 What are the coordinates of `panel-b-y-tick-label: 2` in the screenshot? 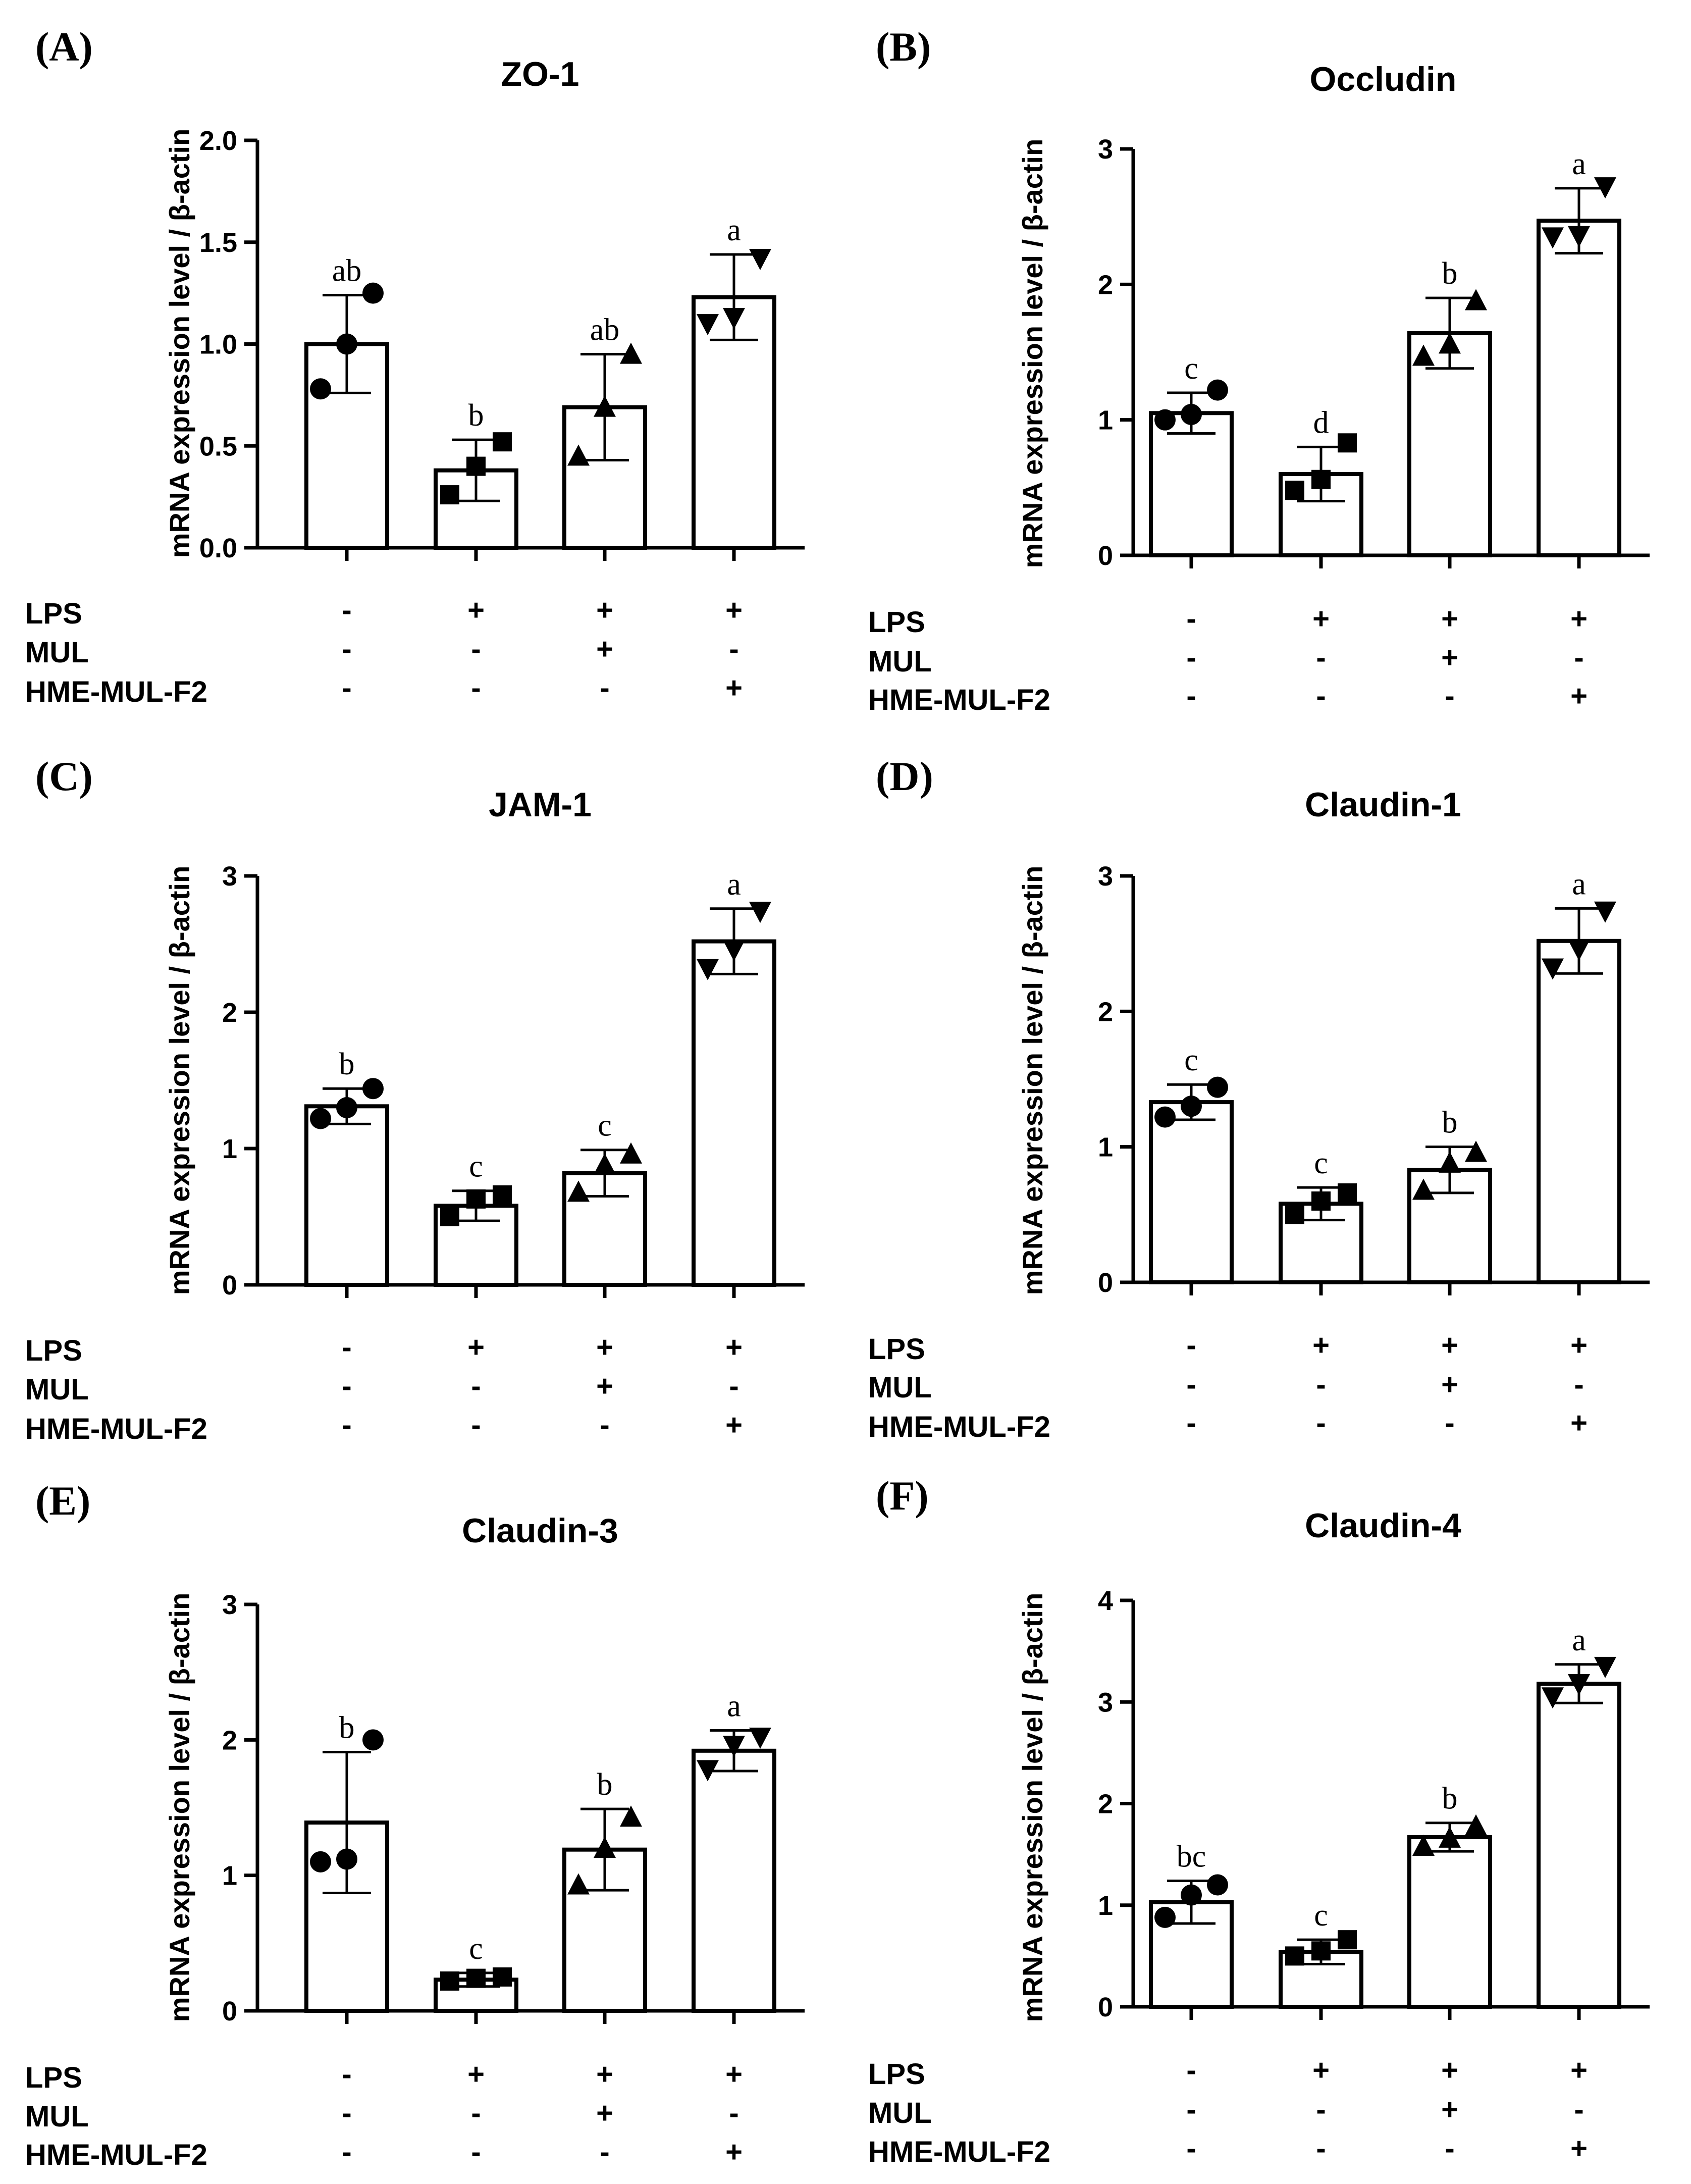 It's located at (1105, 285).